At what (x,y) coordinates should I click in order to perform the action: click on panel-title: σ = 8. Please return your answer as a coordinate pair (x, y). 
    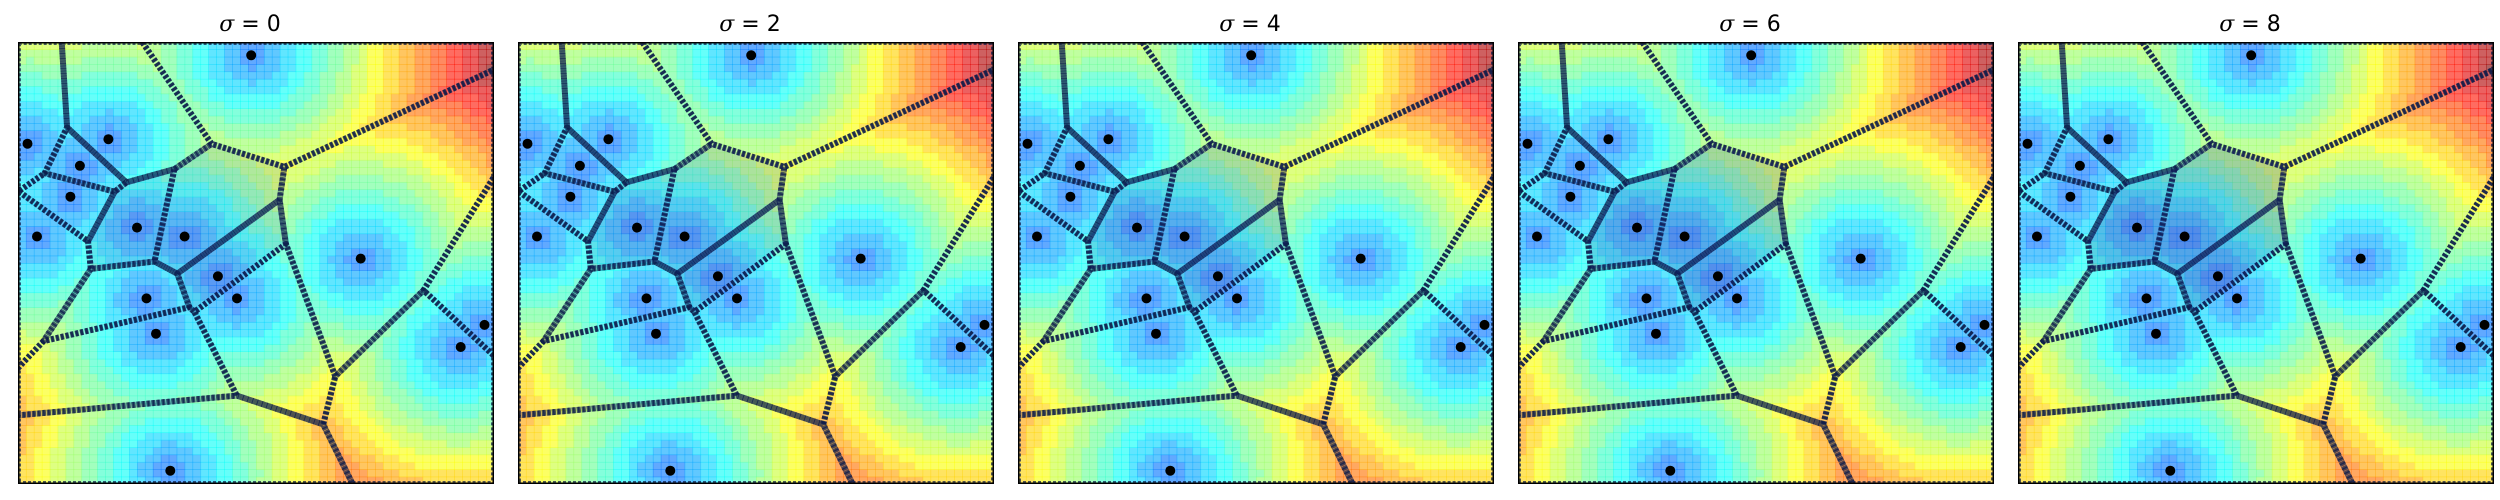
    Looking at the image, I should click on (2250, 24).